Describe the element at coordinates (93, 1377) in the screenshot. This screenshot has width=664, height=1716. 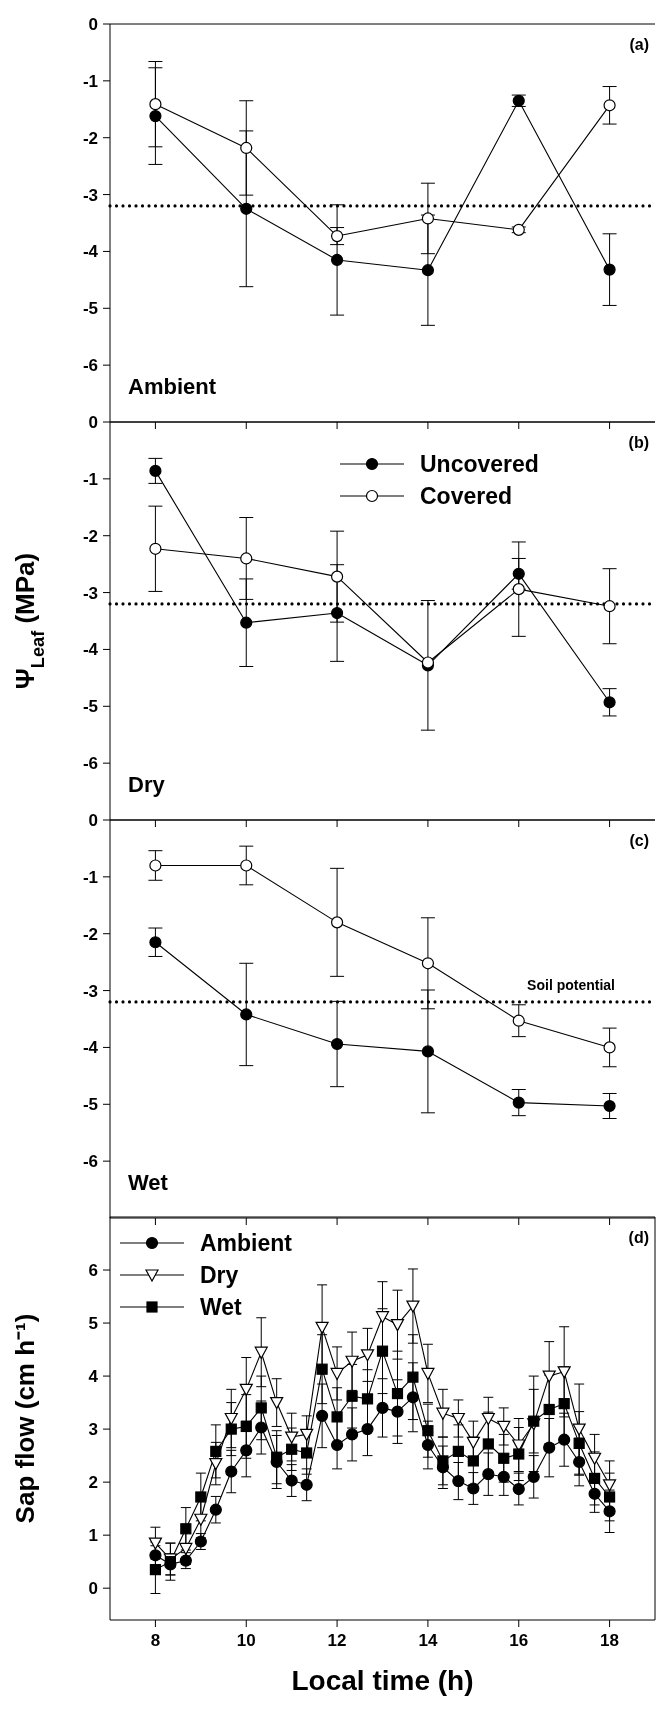
I see `y-tick-label: 4` at that location.